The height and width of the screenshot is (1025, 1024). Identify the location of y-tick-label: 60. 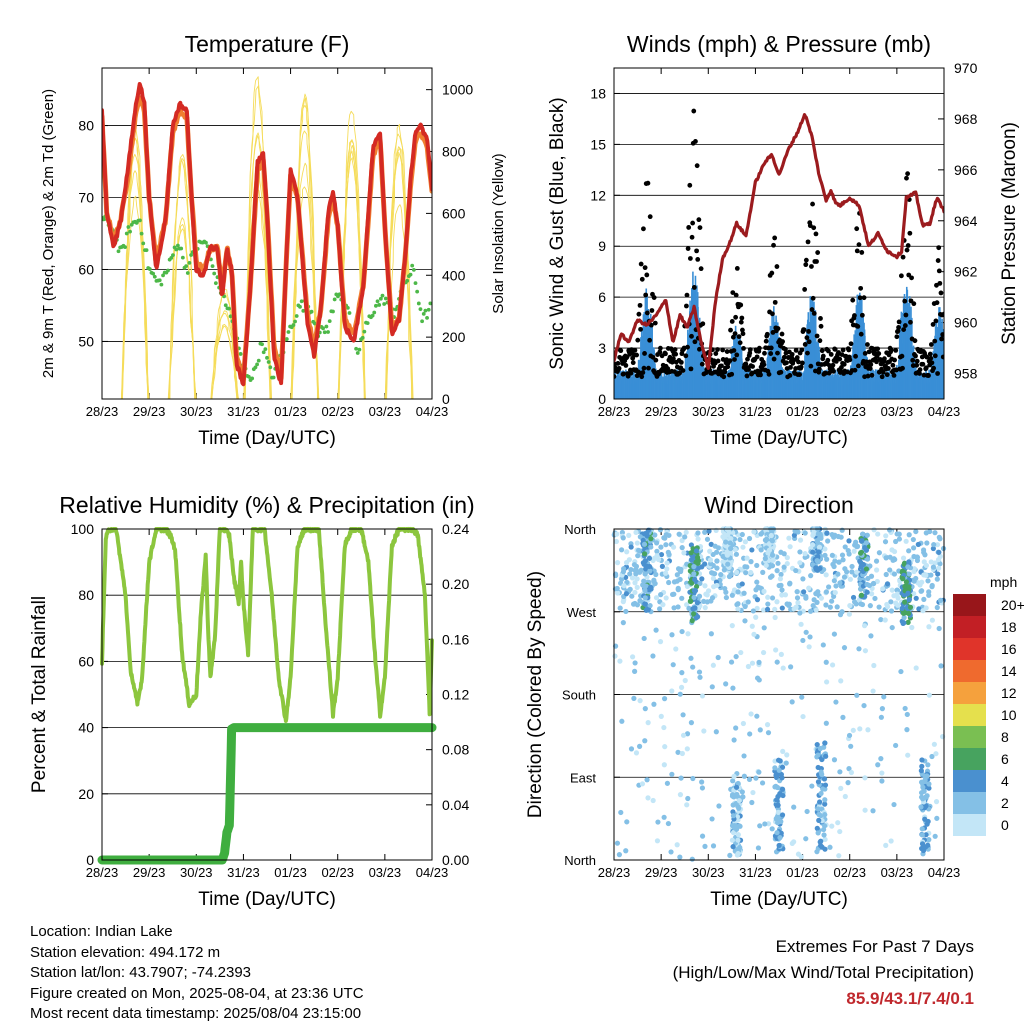
(86, 269).